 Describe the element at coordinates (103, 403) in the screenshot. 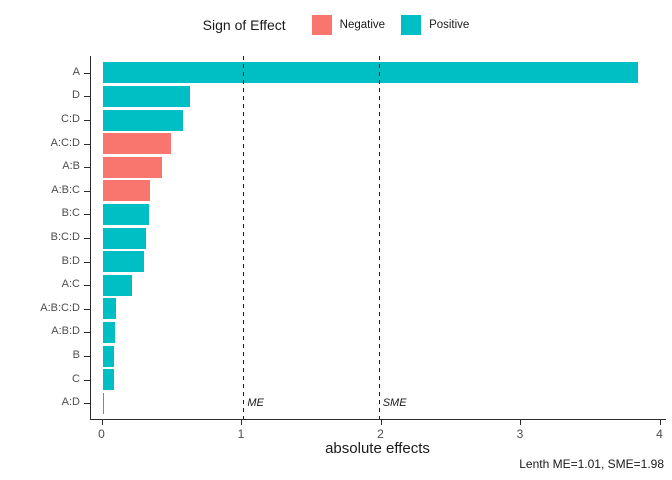

I see `bar-A:D` at that location.